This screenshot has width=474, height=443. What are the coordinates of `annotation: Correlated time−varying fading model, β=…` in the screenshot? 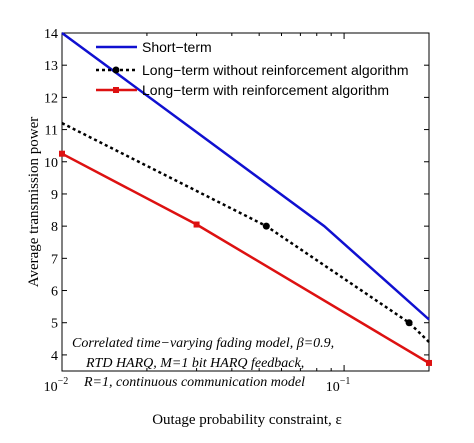 It's located at (203, 363).